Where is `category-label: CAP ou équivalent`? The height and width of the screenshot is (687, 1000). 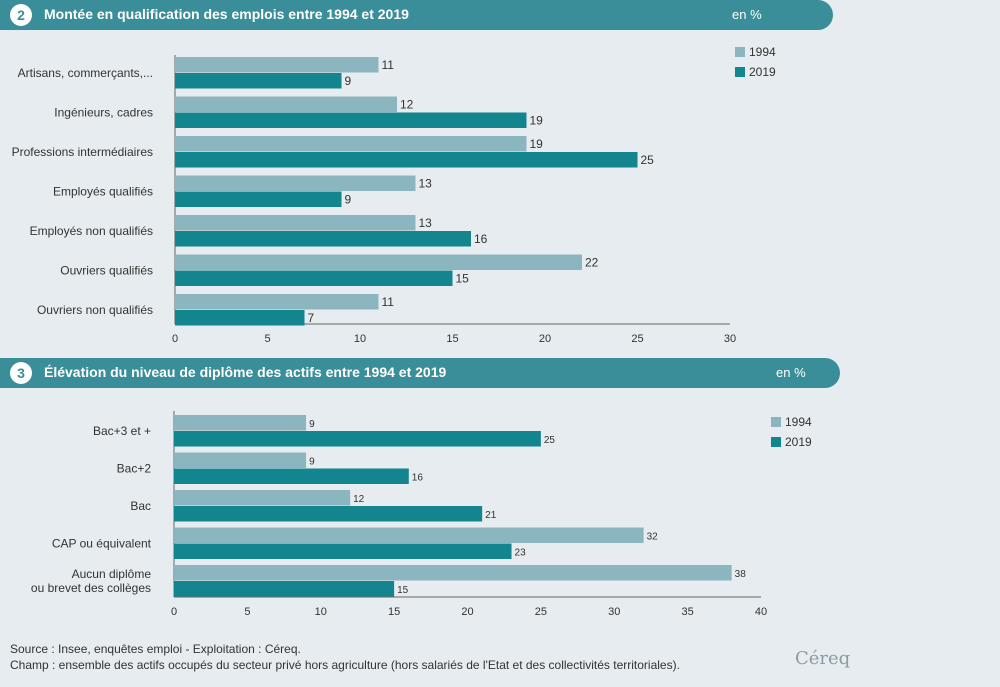
category-label: CAP ou équivalent is located at coordinates (102, 543).